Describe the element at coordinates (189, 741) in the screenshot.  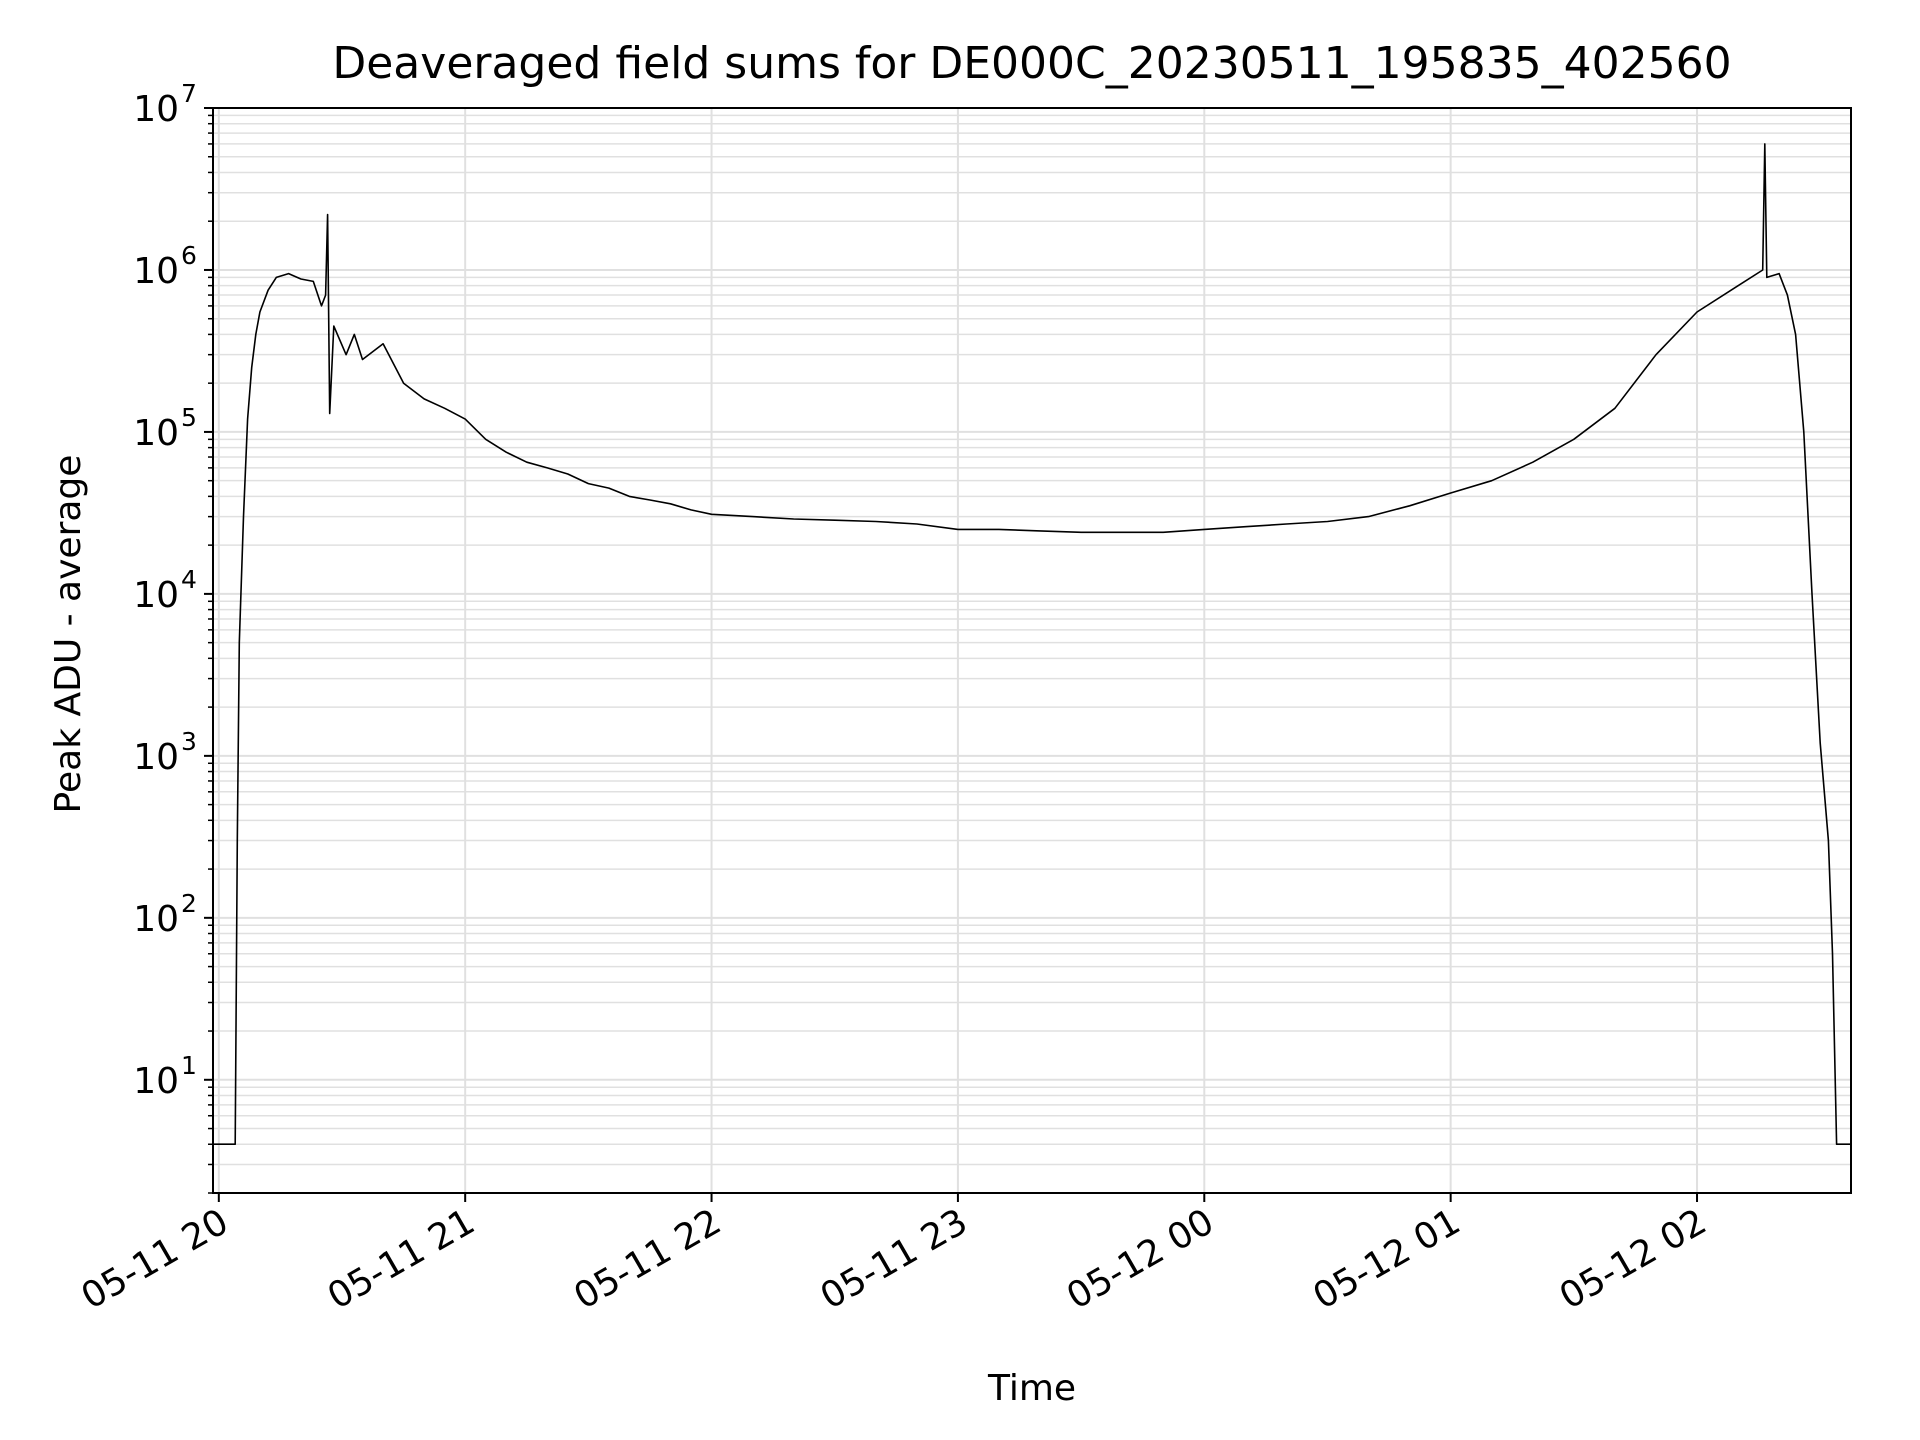
I see `y-tick-exponent: 3` at that location.